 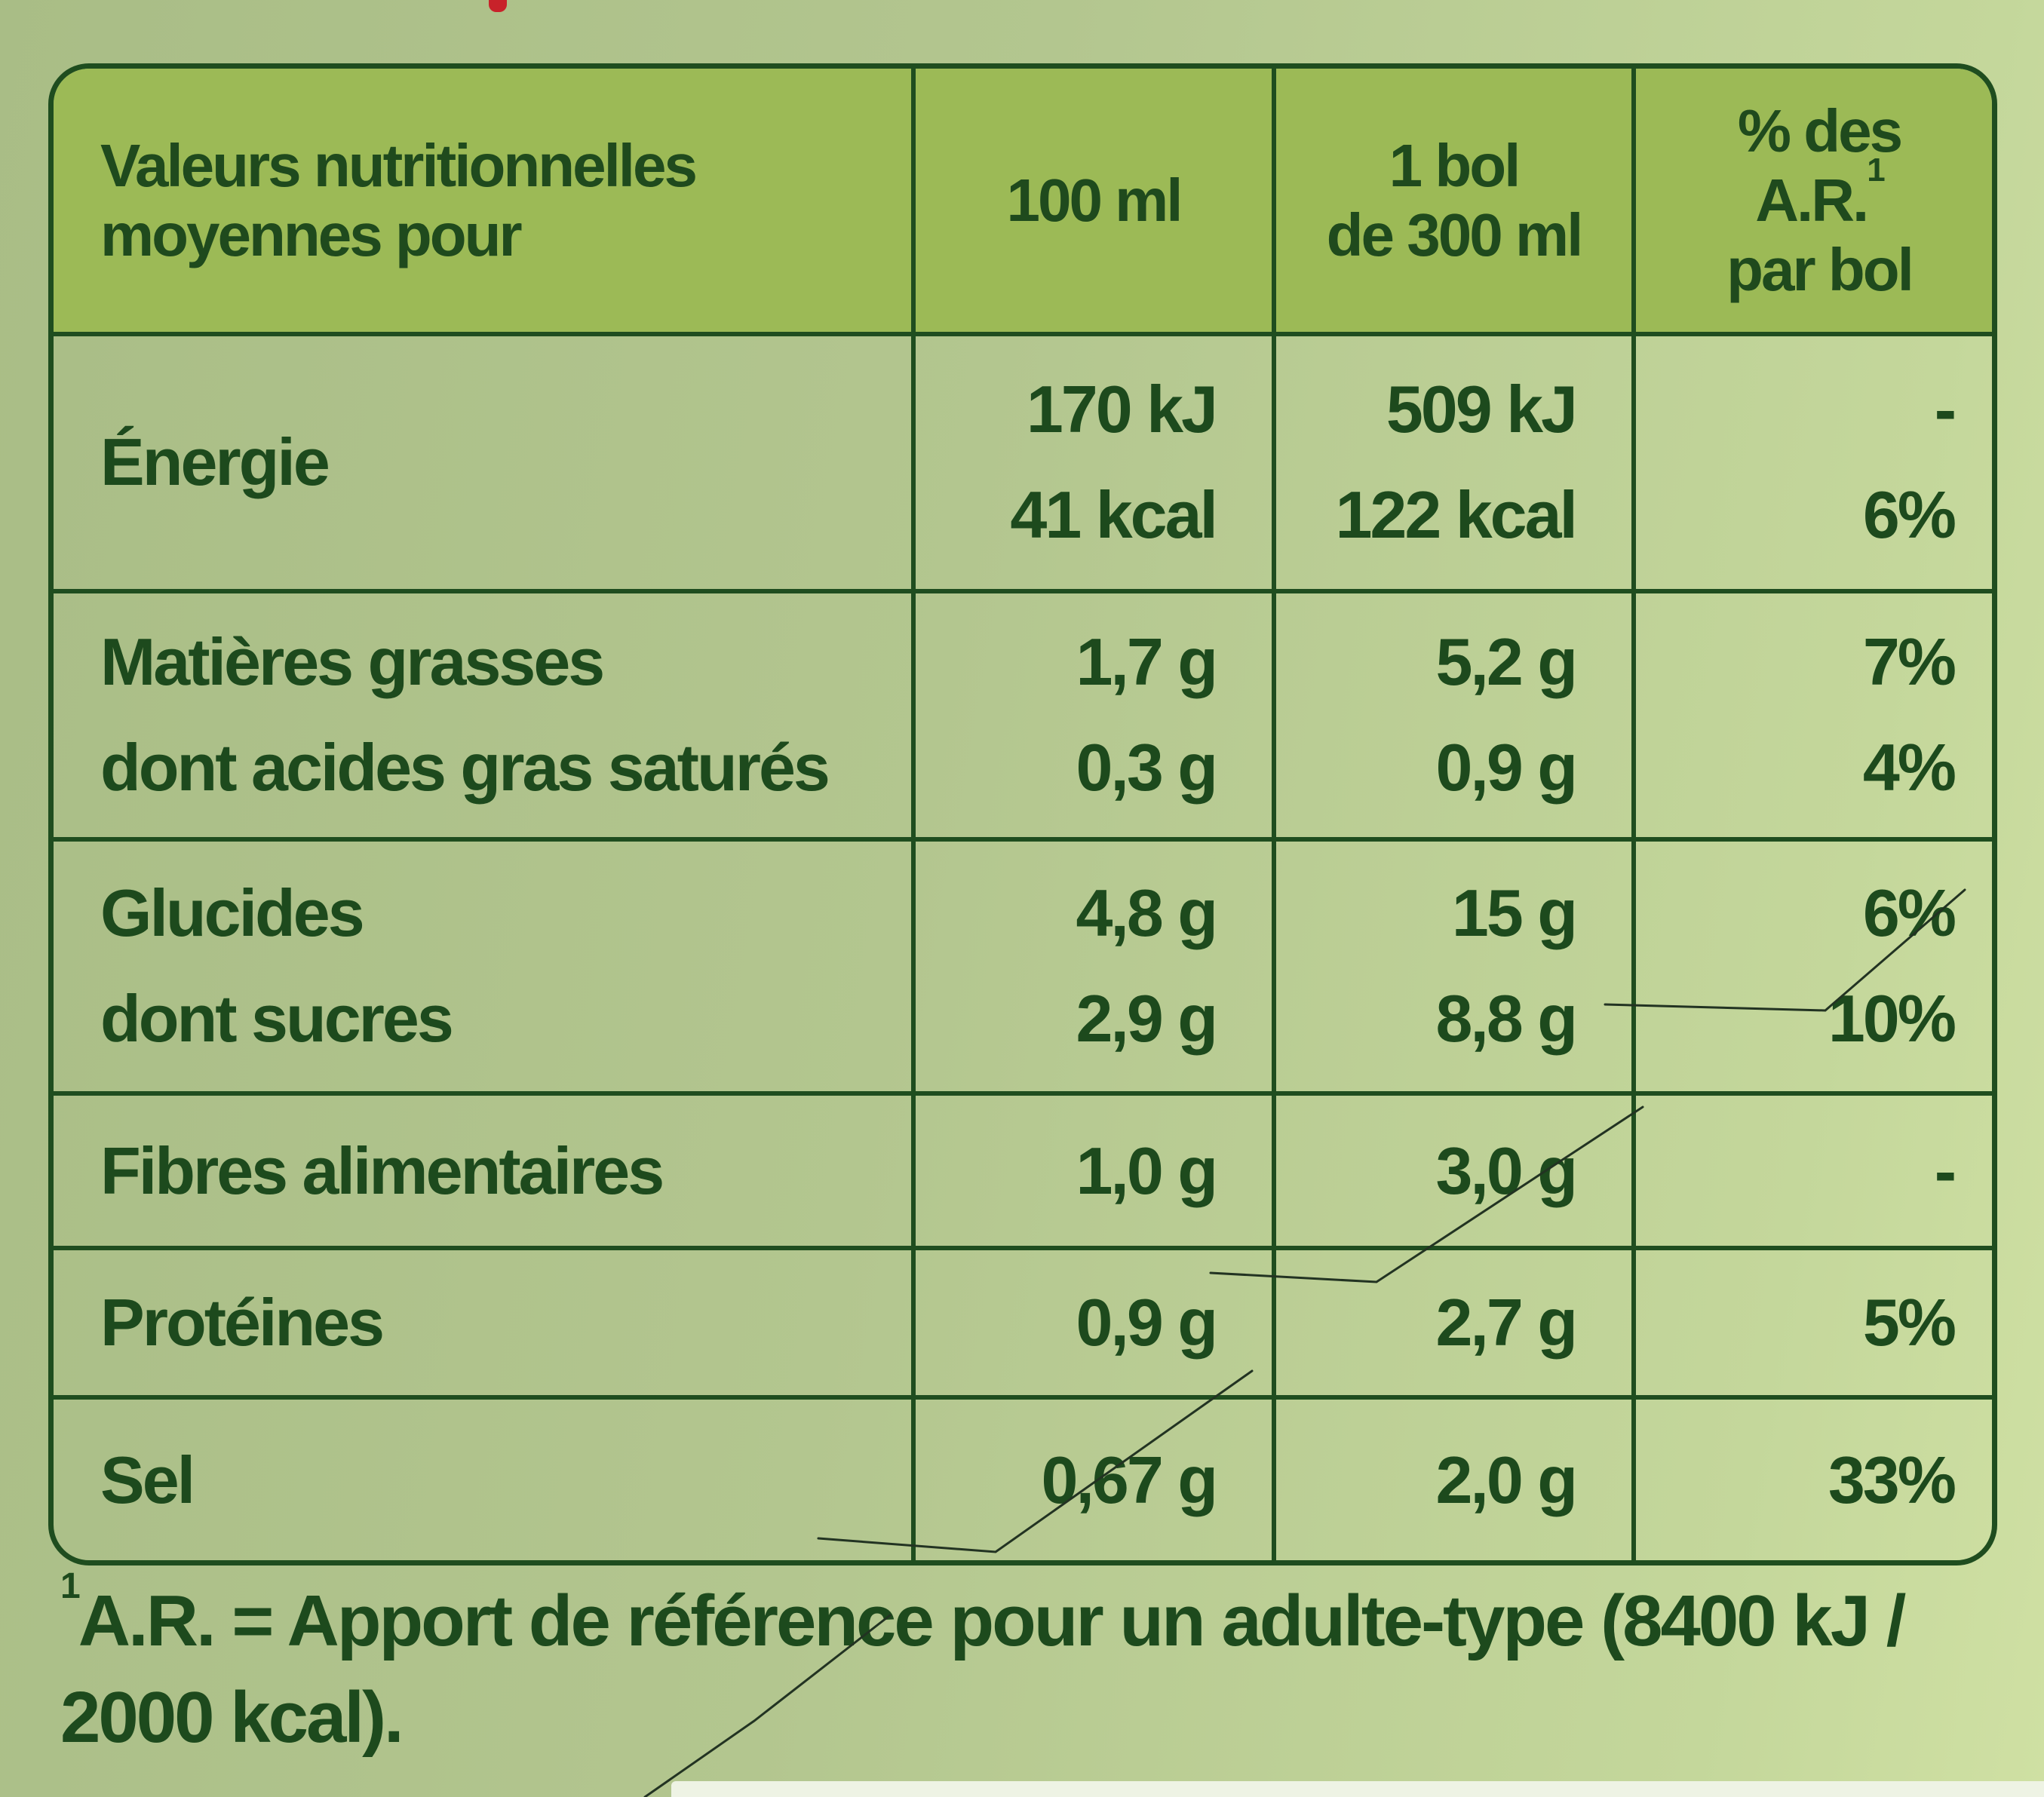 I want to click on header-ar-cell: % des A.R.1 par bol, so click(x=1811, y=203).